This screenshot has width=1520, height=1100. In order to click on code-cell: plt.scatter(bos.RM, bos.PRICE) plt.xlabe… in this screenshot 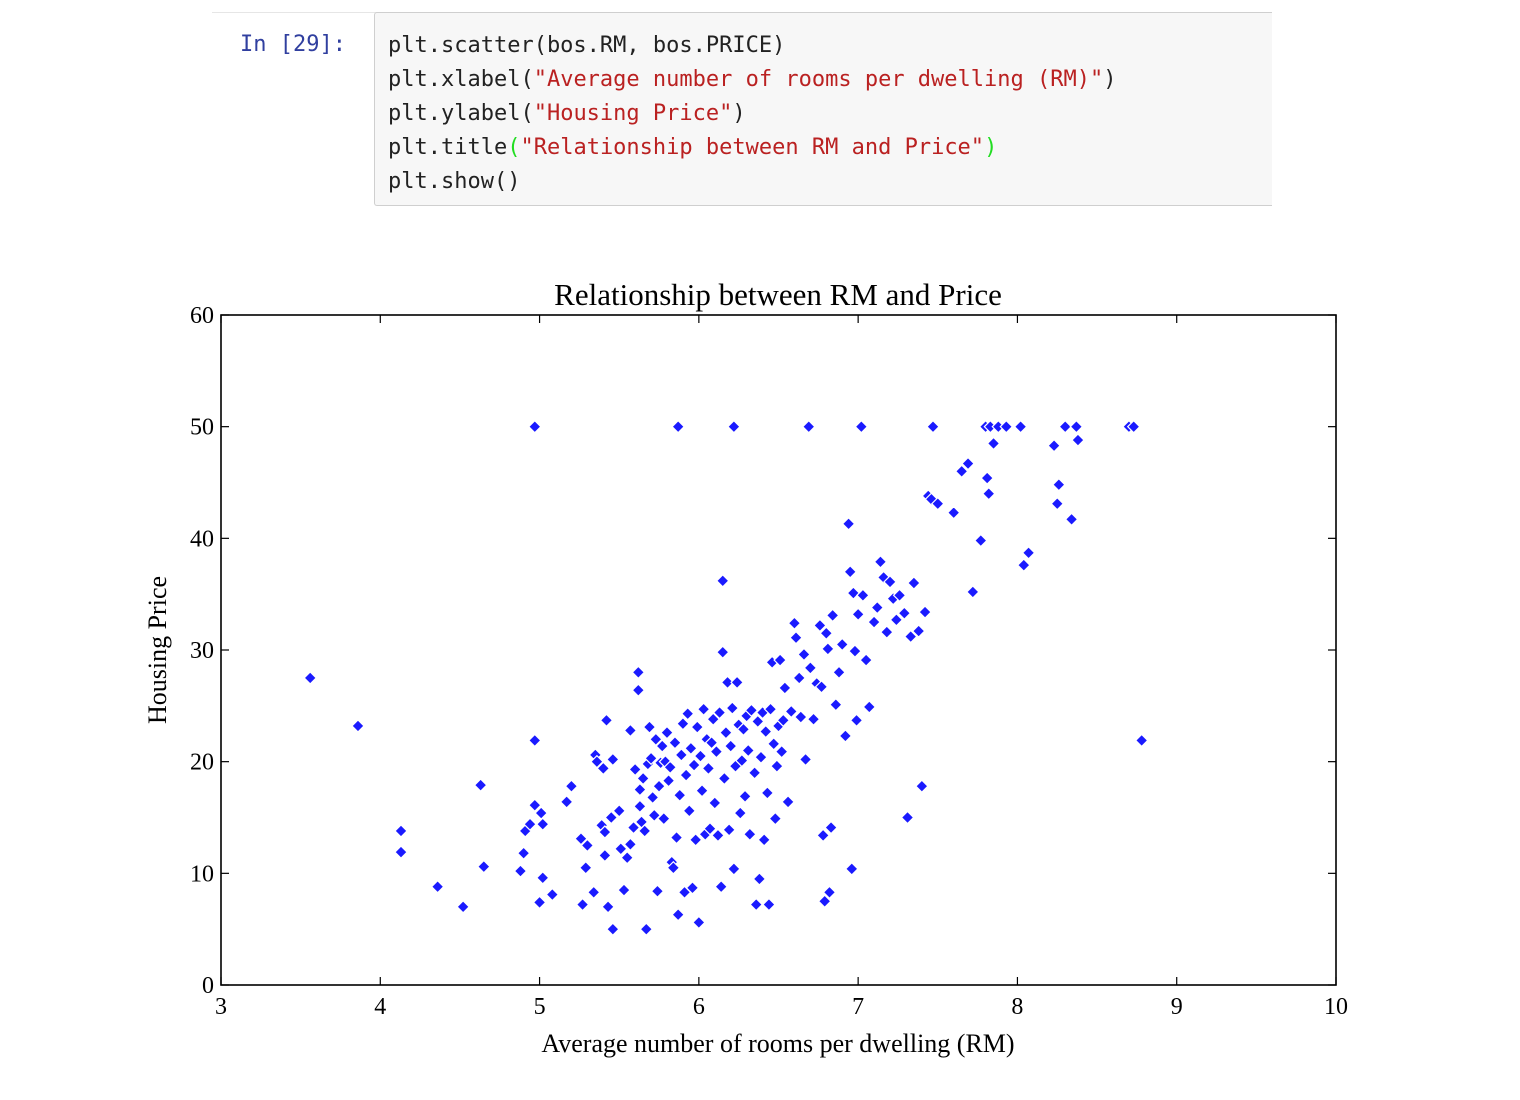, I will do `click(823, 109)`.